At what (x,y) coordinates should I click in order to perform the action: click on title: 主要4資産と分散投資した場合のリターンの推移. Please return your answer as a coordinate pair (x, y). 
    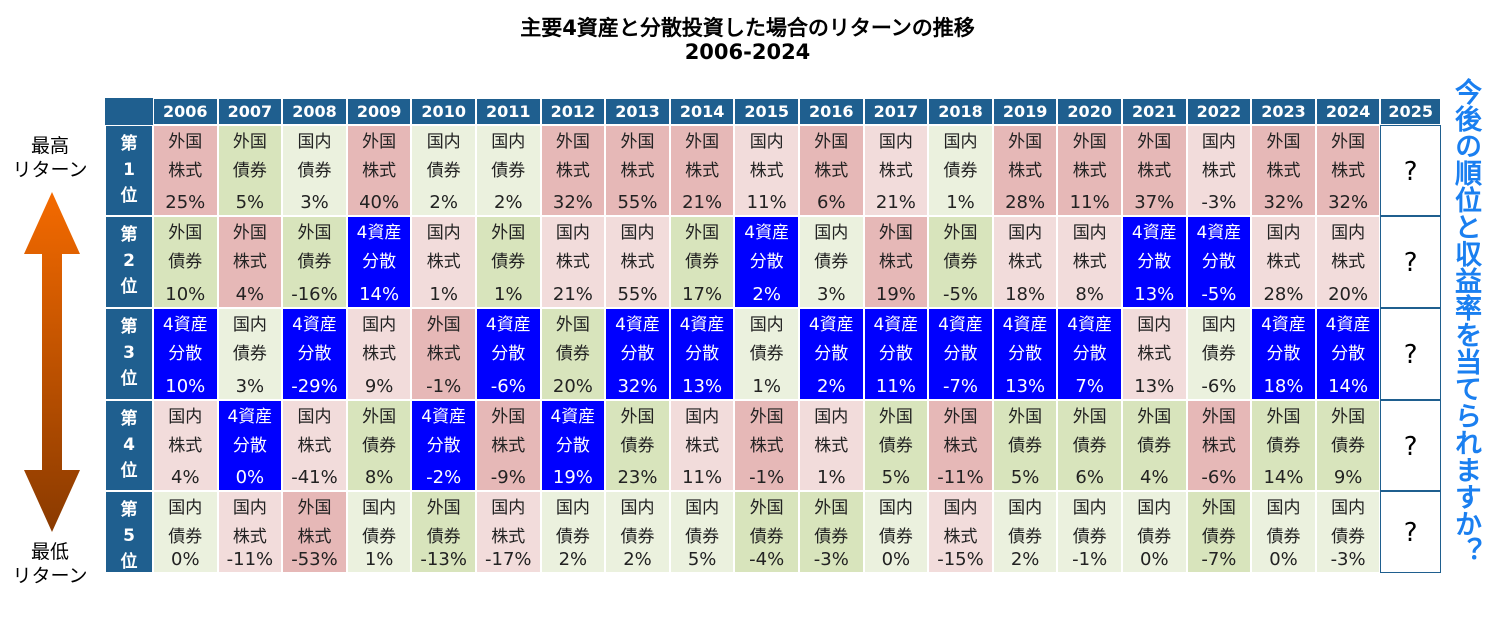
    Looking at the image, I should click on (747, 28).